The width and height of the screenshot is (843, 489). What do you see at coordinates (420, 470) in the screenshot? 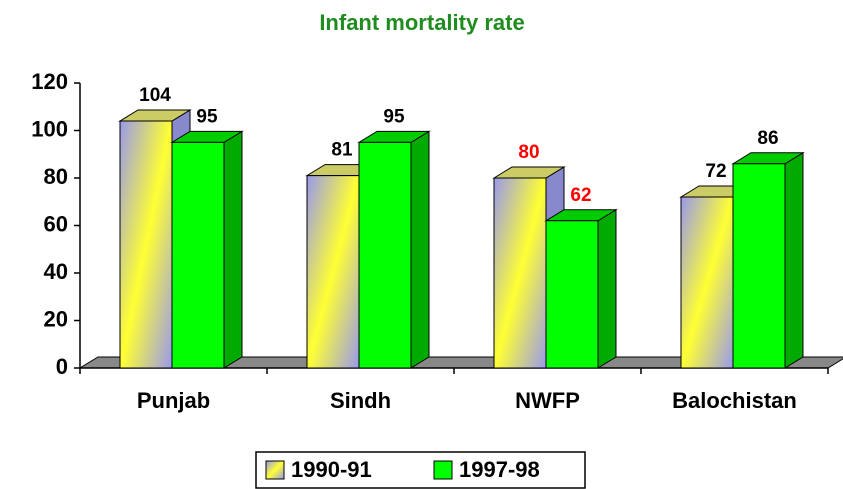
I see `legend-box` at bounding box center [420, 470].